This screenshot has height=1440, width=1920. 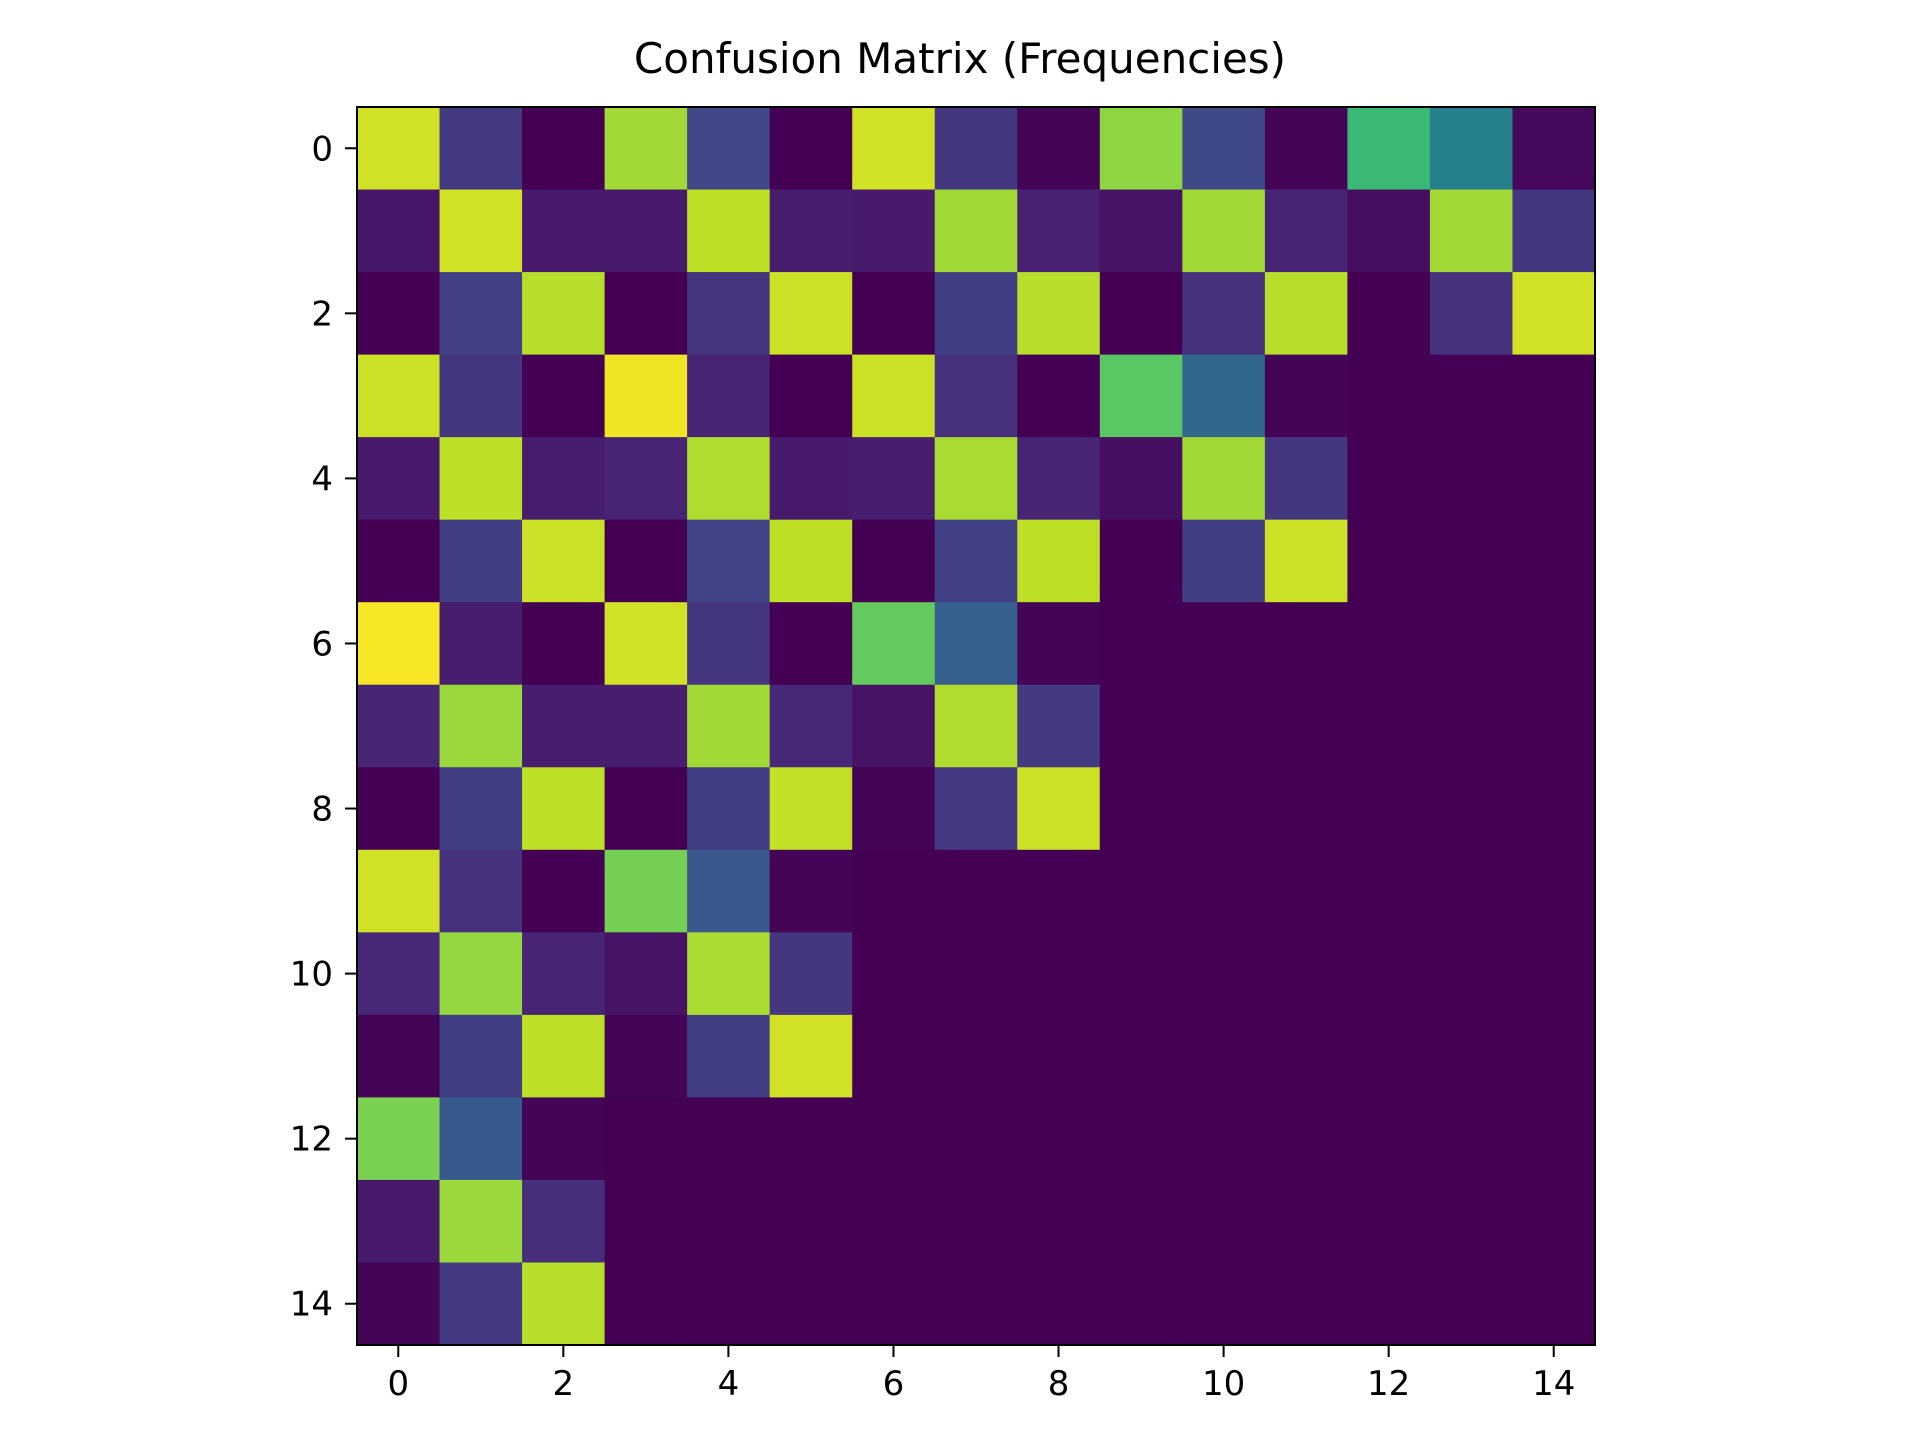 I want to click on heatmap-cell-r0-c13, so click(x=1471, y=149).